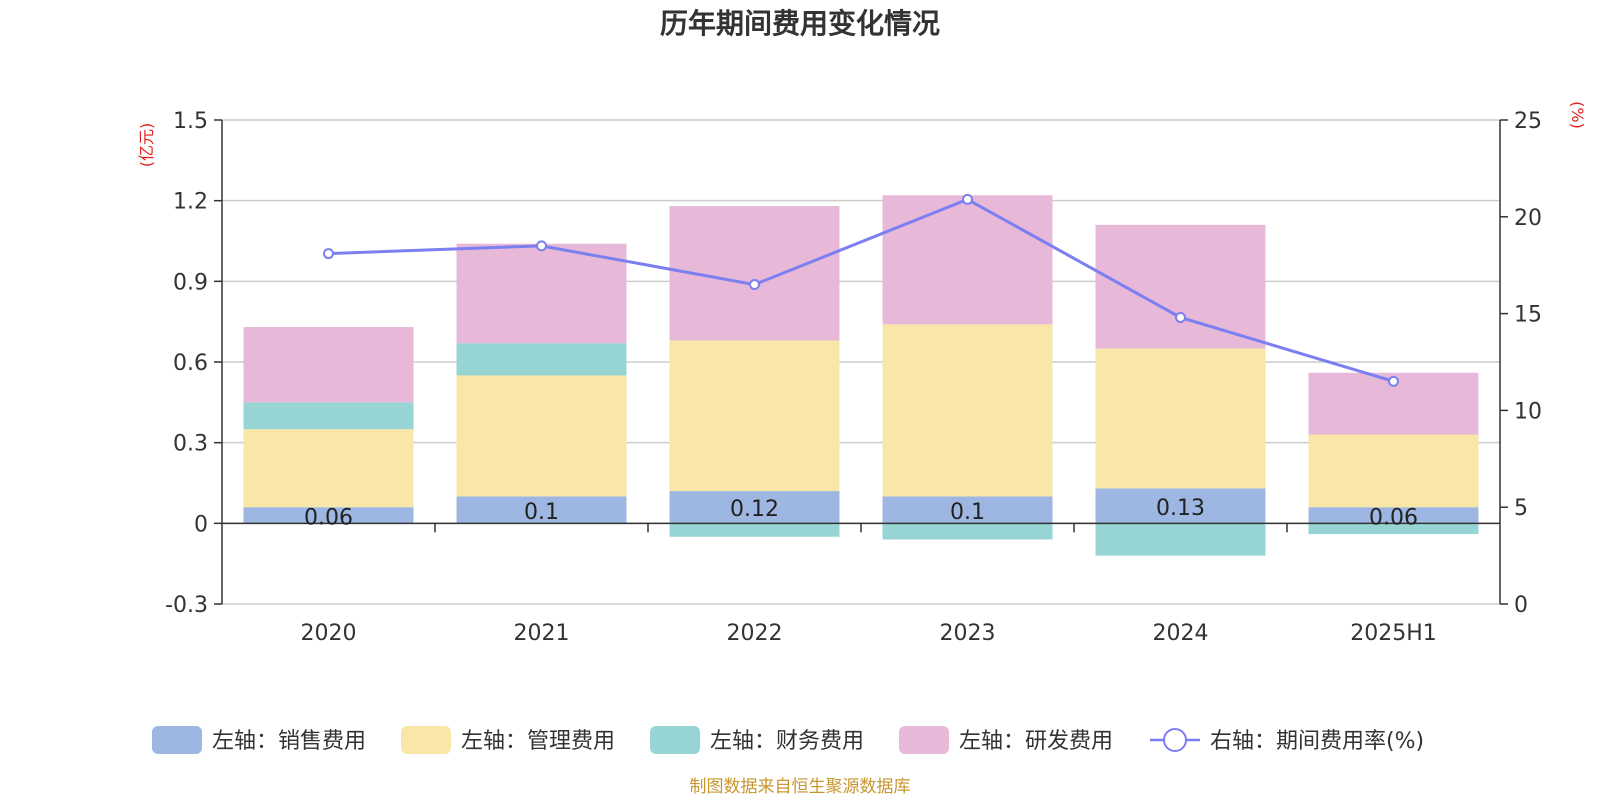  Describe the element at coordinates (1393, 633) in the screenshot. I see `x-axis-tick-label: 2025H1` at that location.